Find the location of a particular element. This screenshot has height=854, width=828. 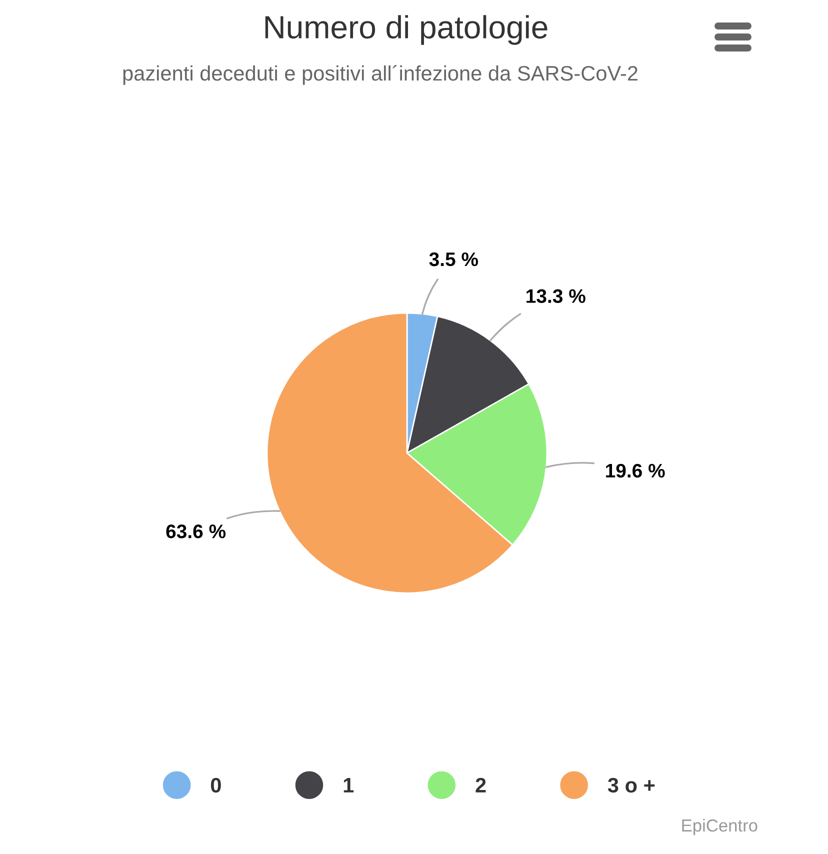

data-label: 13.3 % is located at coordinates (556, 296).